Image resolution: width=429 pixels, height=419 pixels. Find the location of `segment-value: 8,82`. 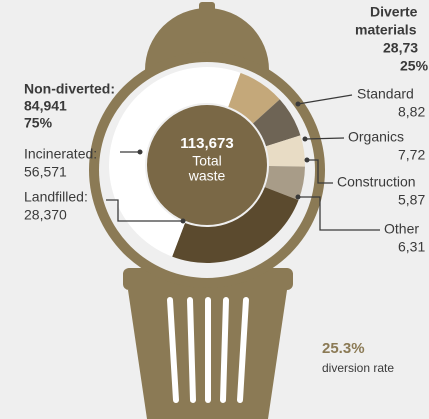

segment-value: 8,82 is located at coordinates (411, 112).